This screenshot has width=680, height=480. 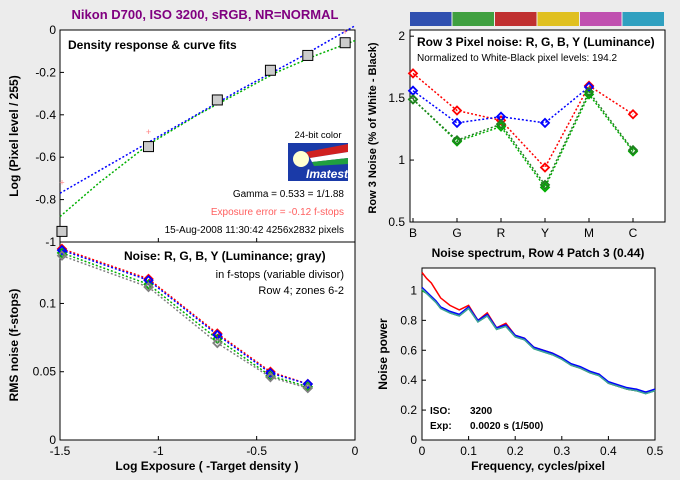 What do you see at coordinates (301, 159) in the screenshot?
I see `logo-sun-icon` at bounding box center [301, 159].